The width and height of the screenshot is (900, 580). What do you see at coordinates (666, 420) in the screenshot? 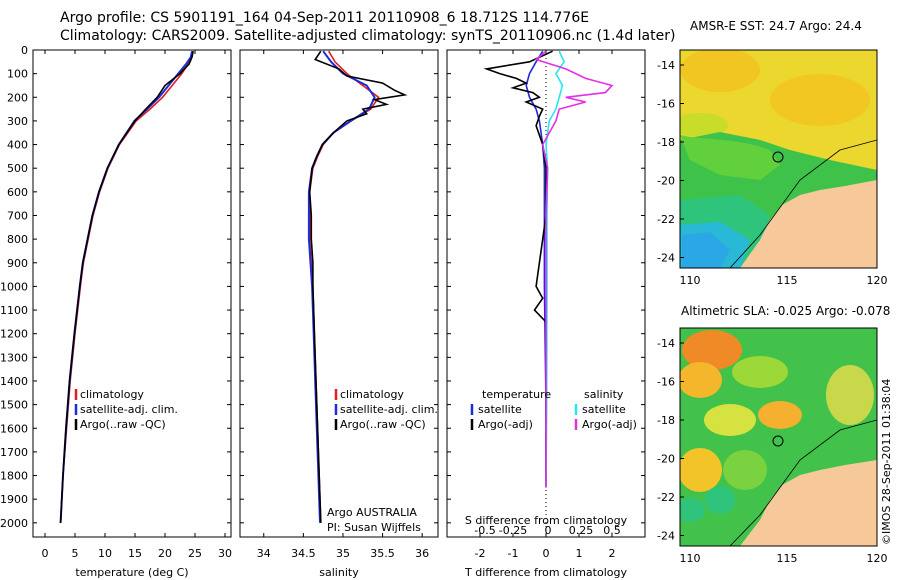
I see `map2-lat-label: -18` at bounding box center [666, 420].